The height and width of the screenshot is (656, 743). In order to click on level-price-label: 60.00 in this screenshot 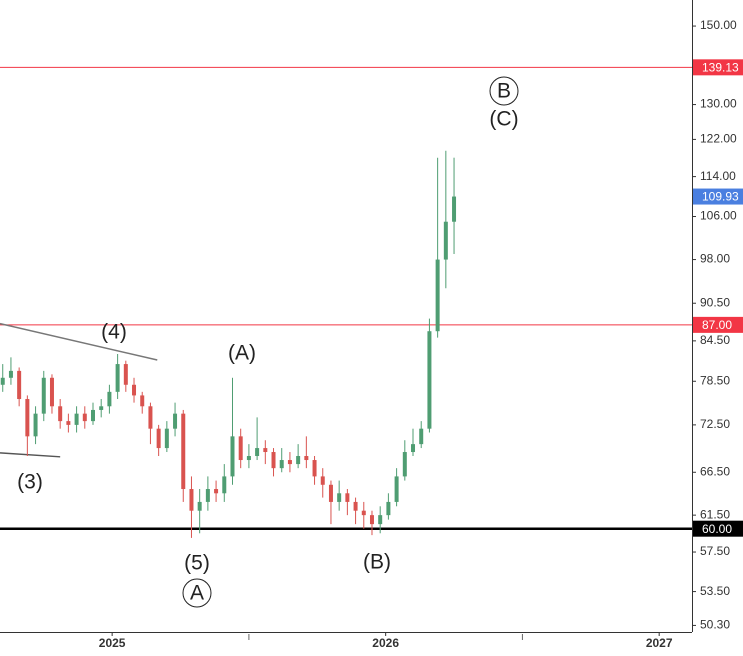, I will do `click(717, 529)`.